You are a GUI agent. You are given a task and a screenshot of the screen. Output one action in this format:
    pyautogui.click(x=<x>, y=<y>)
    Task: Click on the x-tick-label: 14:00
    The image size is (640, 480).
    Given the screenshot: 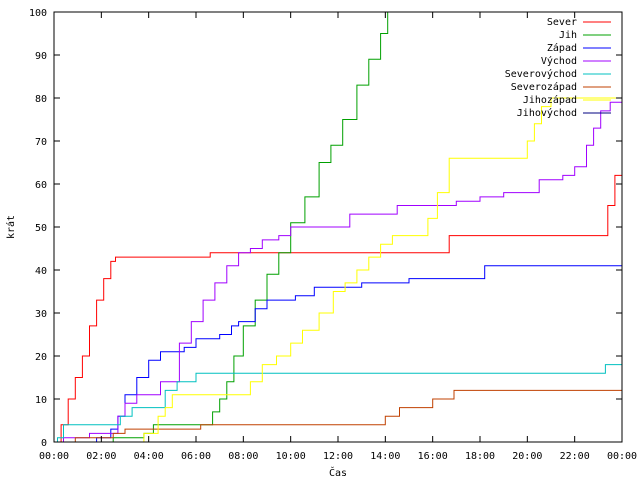 What is the action you would take?
    pyautogui.click(x=385, y=456)
    